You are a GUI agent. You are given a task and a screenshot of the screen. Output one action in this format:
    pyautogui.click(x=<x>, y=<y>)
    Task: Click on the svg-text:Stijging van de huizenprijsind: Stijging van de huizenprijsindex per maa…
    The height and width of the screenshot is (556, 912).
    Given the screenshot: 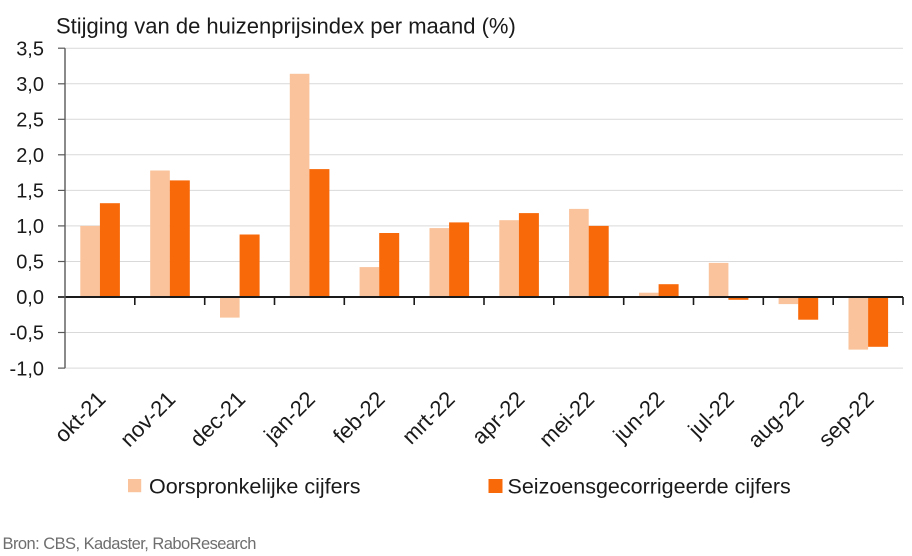 What is the action you would take?
    pyautogui.click(x=286, y=25)
    